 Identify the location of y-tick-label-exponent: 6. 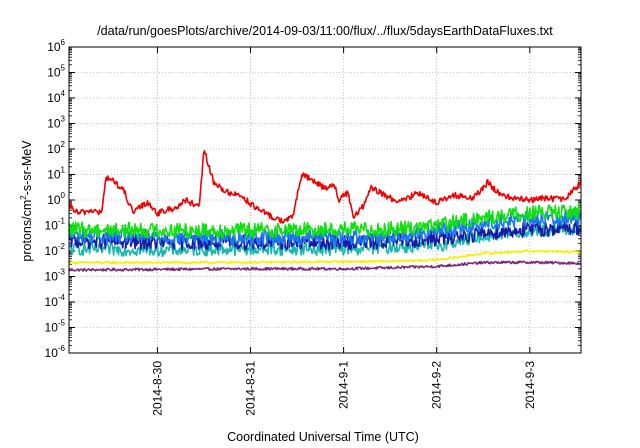
(63, 42).